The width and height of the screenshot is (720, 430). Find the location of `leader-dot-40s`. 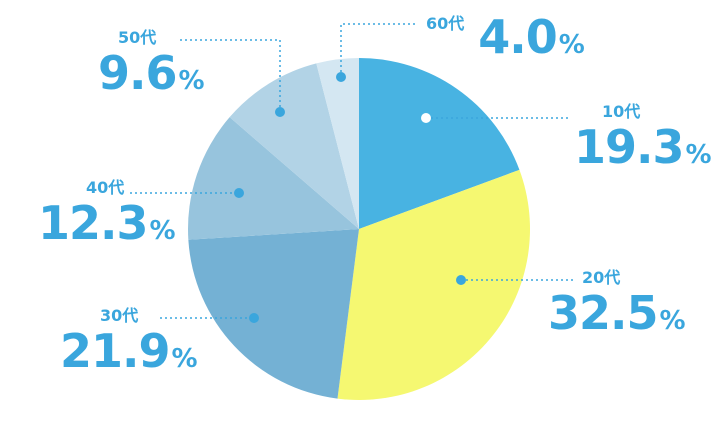

leader-dot-40s is located at coordinates (239, 193).